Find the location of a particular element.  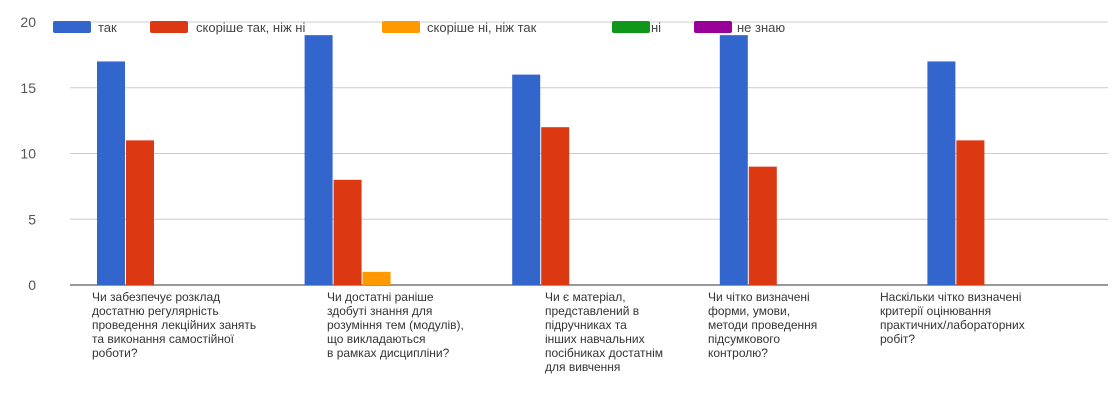

x-tick-label-line: проведення лекційних занять is located at coordinates (174, 325).